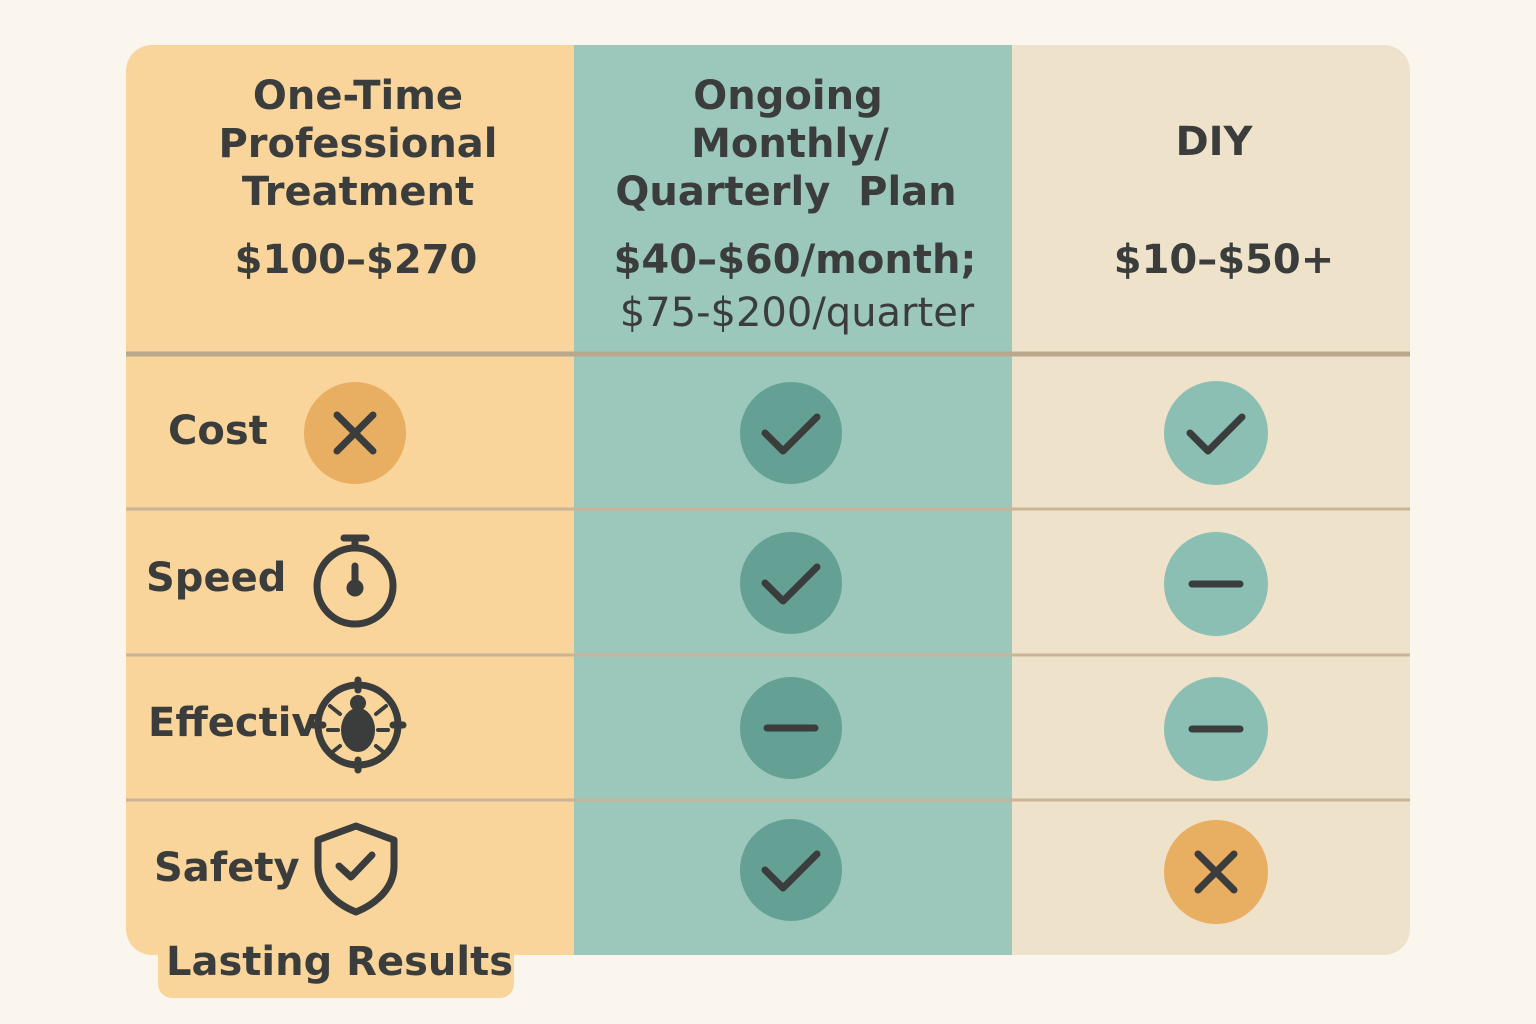 The image size is (1536, 1024). I want to click on column-title: Professional, so click(357, 144).